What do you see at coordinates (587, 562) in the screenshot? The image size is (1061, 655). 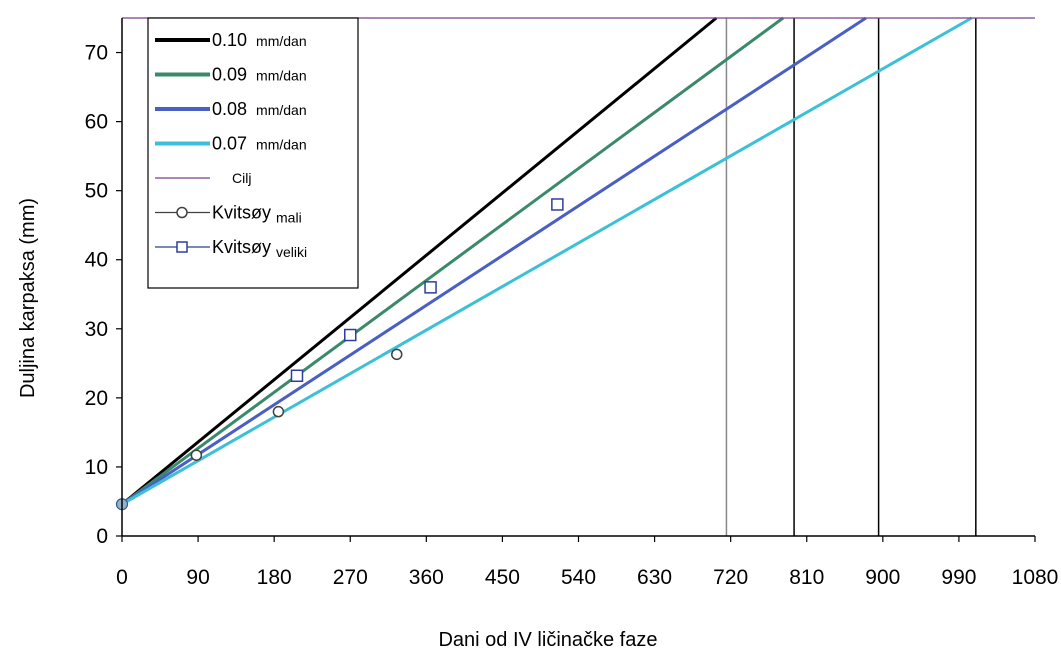 I see `x-ticks: 0 90 180 270 360 450 540 630 720 810 900 990 1080` at bounding box center [587, 562].